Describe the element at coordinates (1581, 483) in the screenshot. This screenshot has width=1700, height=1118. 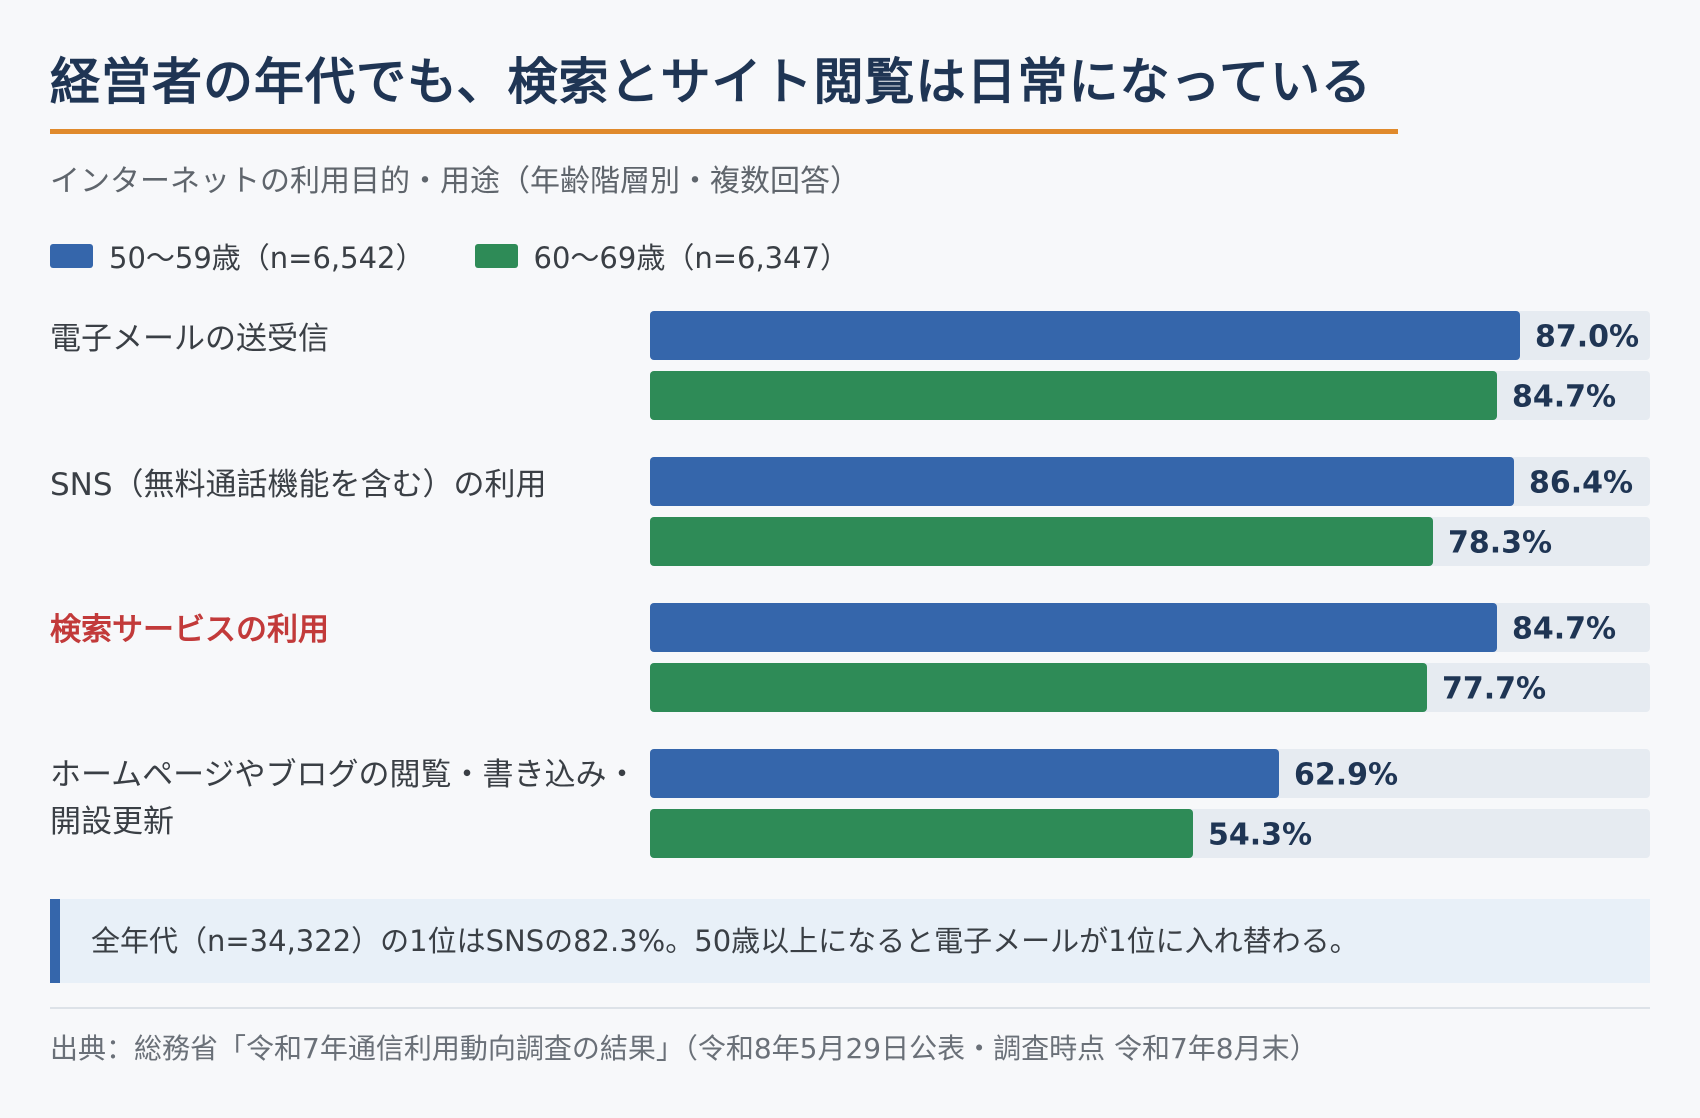
I see `data-label-sns-s1: 86.4%` at that location.